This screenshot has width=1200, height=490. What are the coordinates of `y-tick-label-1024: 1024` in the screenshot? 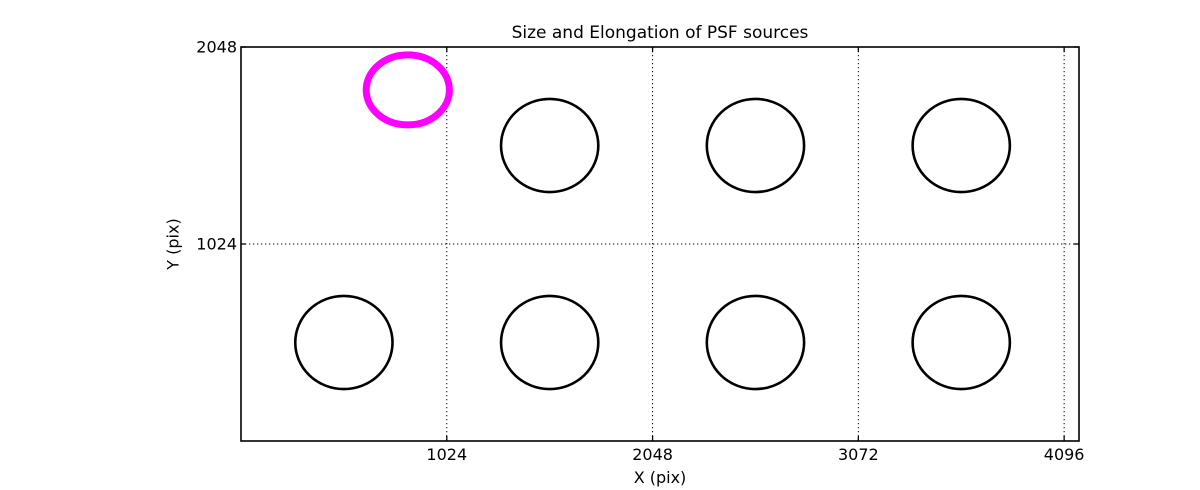 It's located at (216, 244).